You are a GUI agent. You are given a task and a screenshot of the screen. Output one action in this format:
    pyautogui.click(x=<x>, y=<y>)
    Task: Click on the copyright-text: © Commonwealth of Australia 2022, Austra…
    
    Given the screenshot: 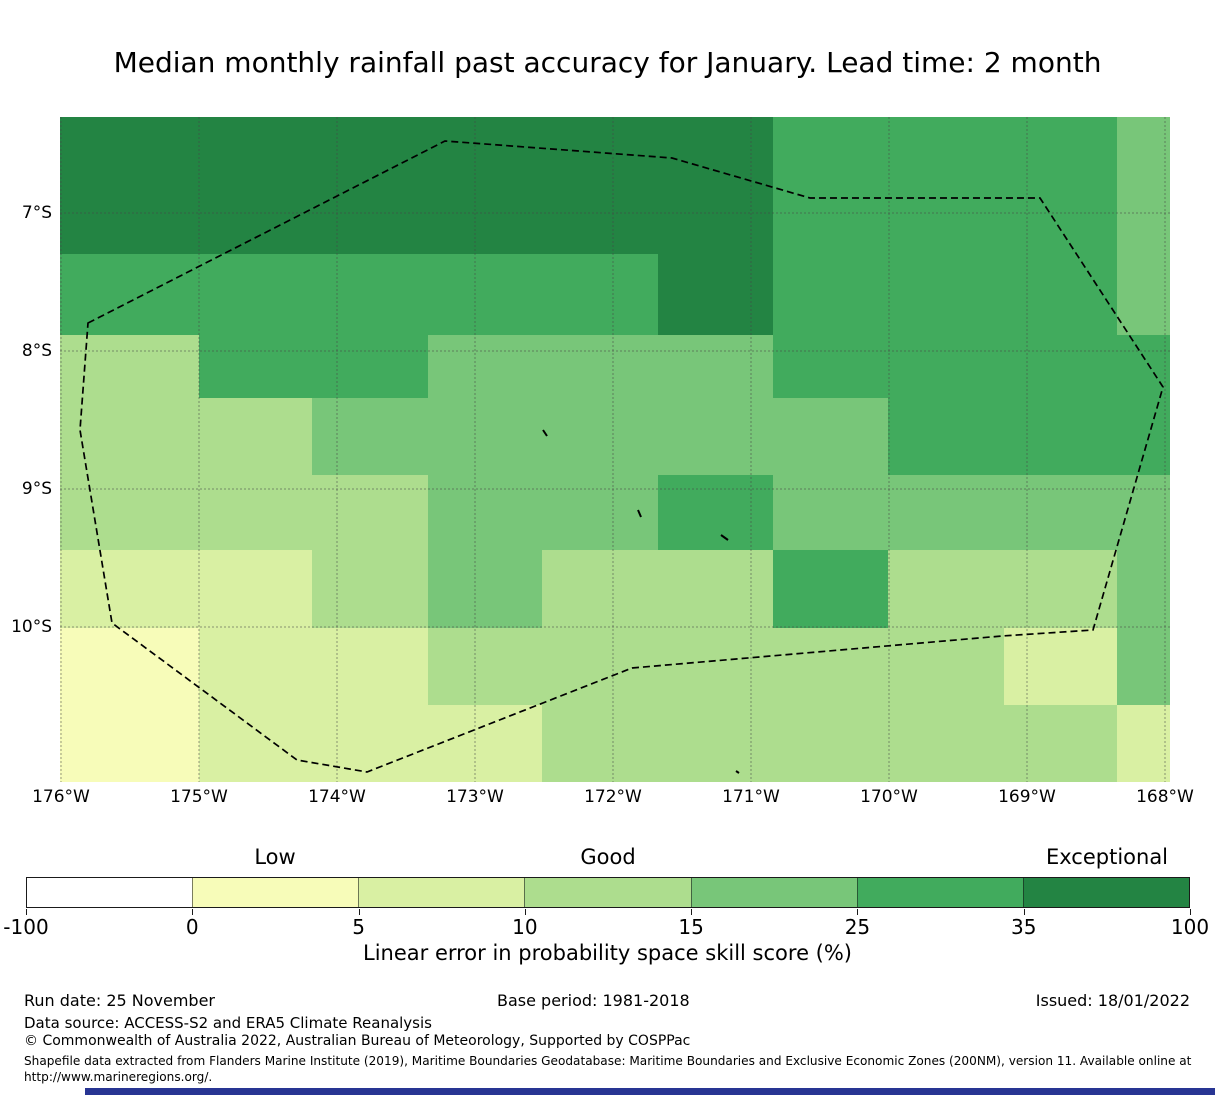 What is the action you would take?
    pyautogui.click(x=357, y=1041)
    